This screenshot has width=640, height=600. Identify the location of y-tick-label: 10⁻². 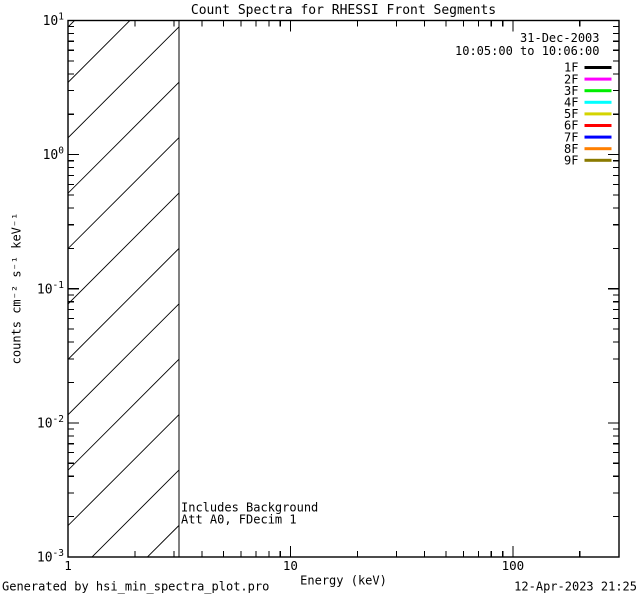
(50, 423).